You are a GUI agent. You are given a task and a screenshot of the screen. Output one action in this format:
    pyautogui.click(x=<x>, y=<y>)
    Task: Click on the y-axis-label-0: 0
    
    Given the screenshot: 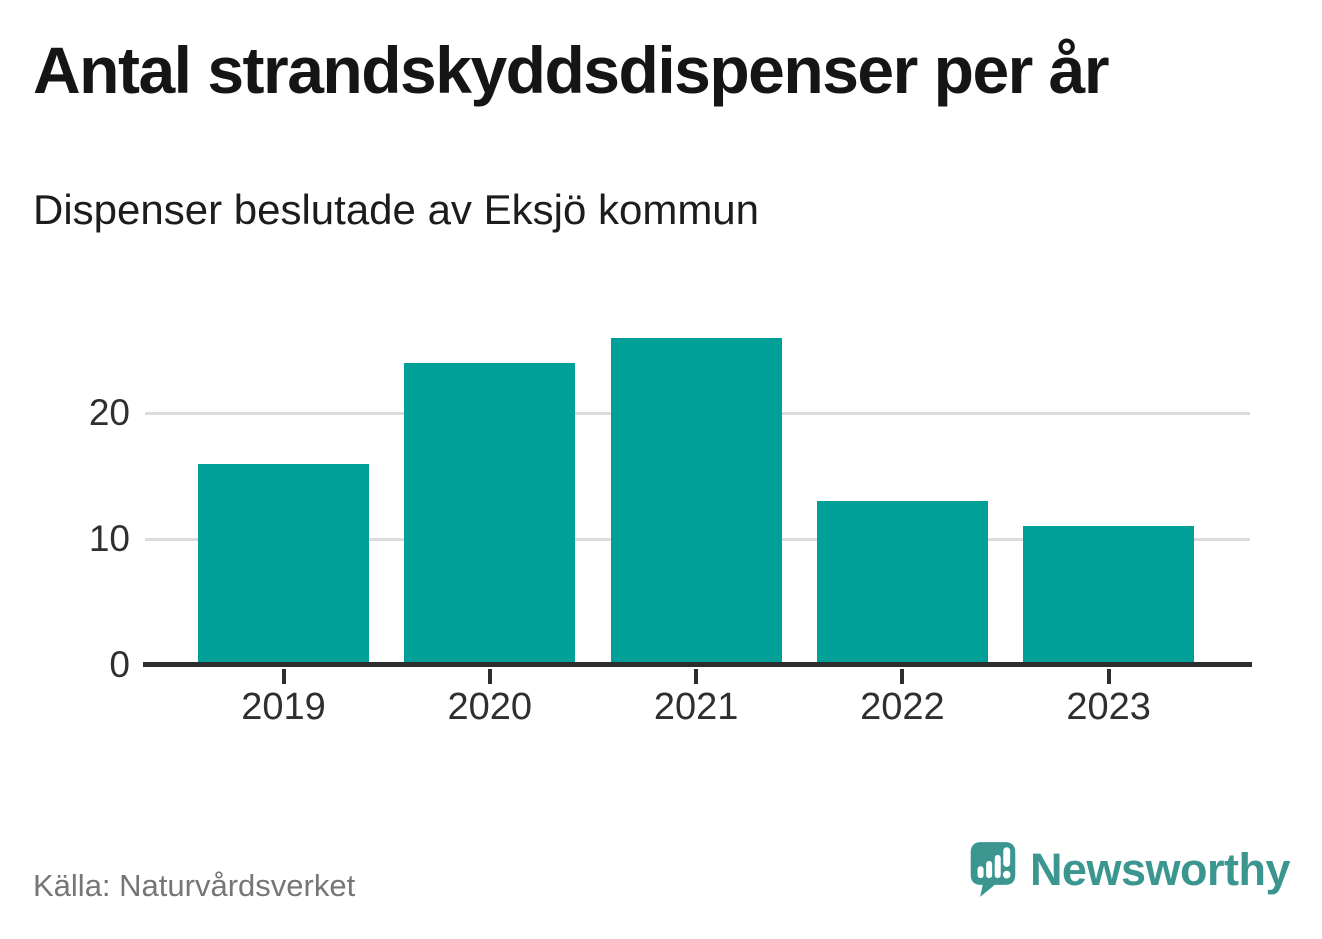 What is the action you would take?
    pyautogui.click(x=119, y=664)
    